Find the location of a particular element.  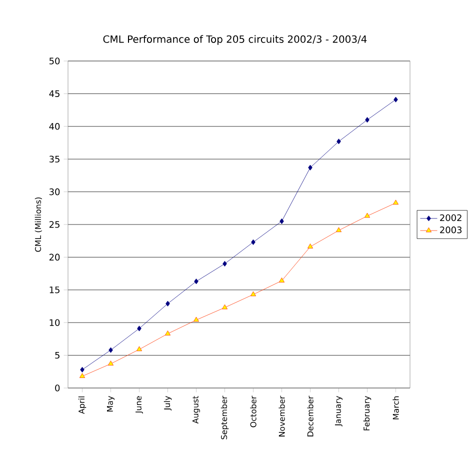

y-tick-label: 45 is located at coordinates (54, 94).